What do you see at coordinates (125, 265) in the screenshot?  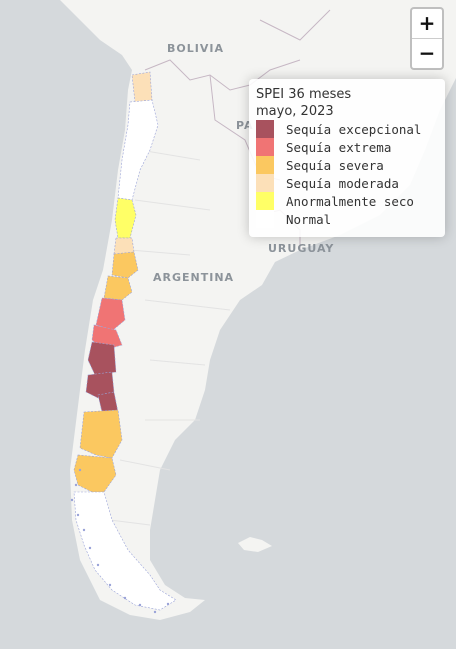 I see `region-metropolitana` at bounding box center [125, 265].